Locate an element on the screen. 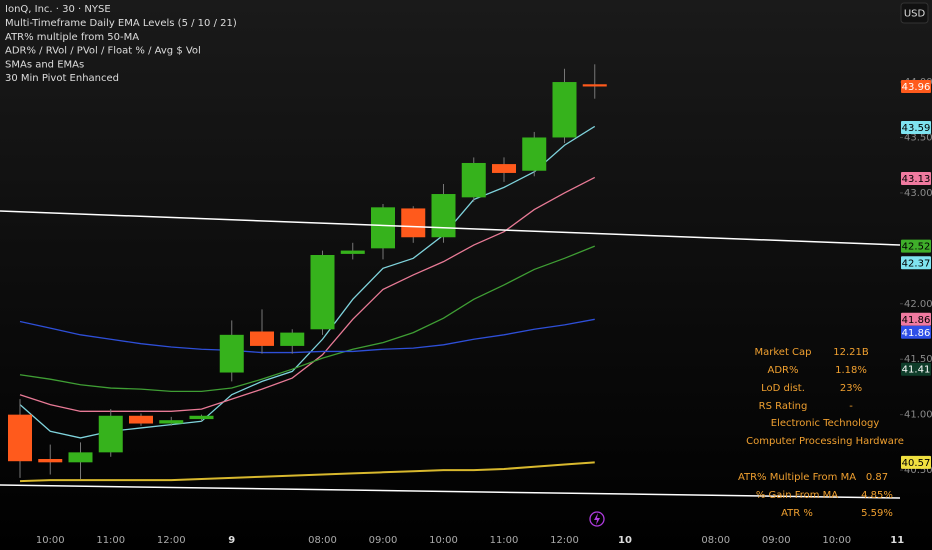 Image resolution: width=932 pixels, height=550 pixels. indicator-label: ADR% / RVol / PVol / Float % / Avg $ Vol is located at coordinates (103, 51).